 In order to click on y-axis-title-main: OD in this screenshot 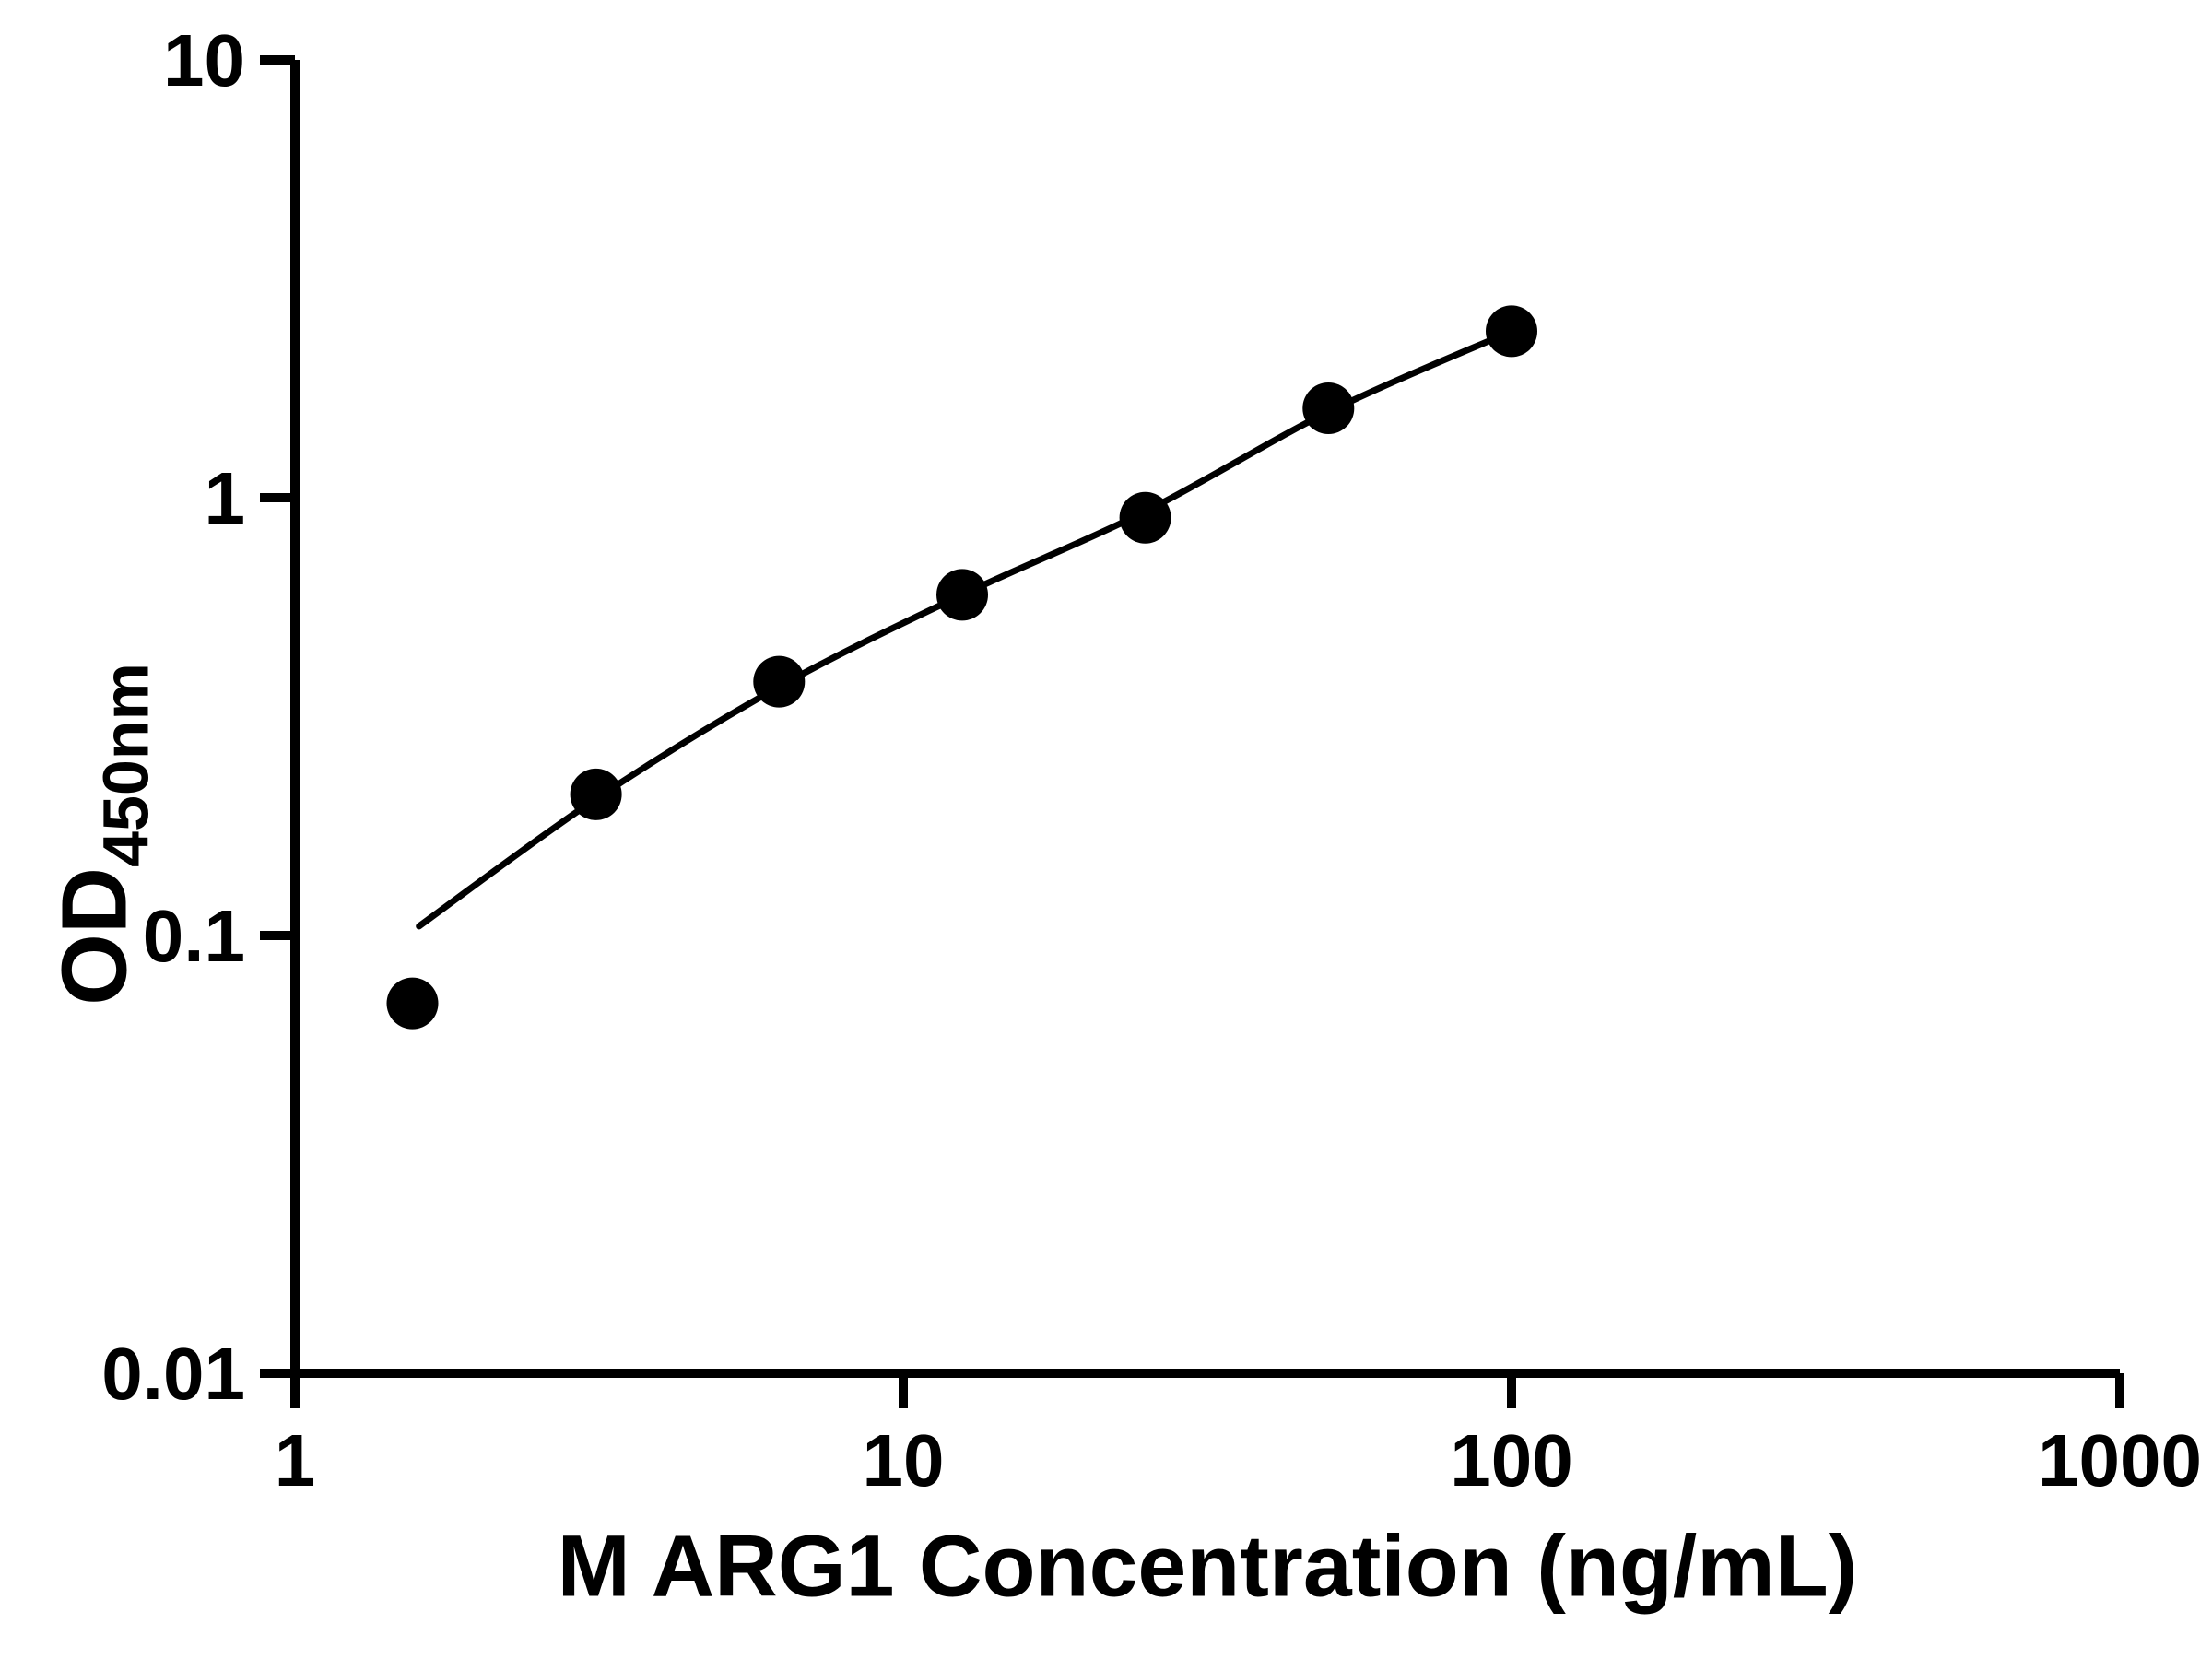, I will do `click(94, 936)`.